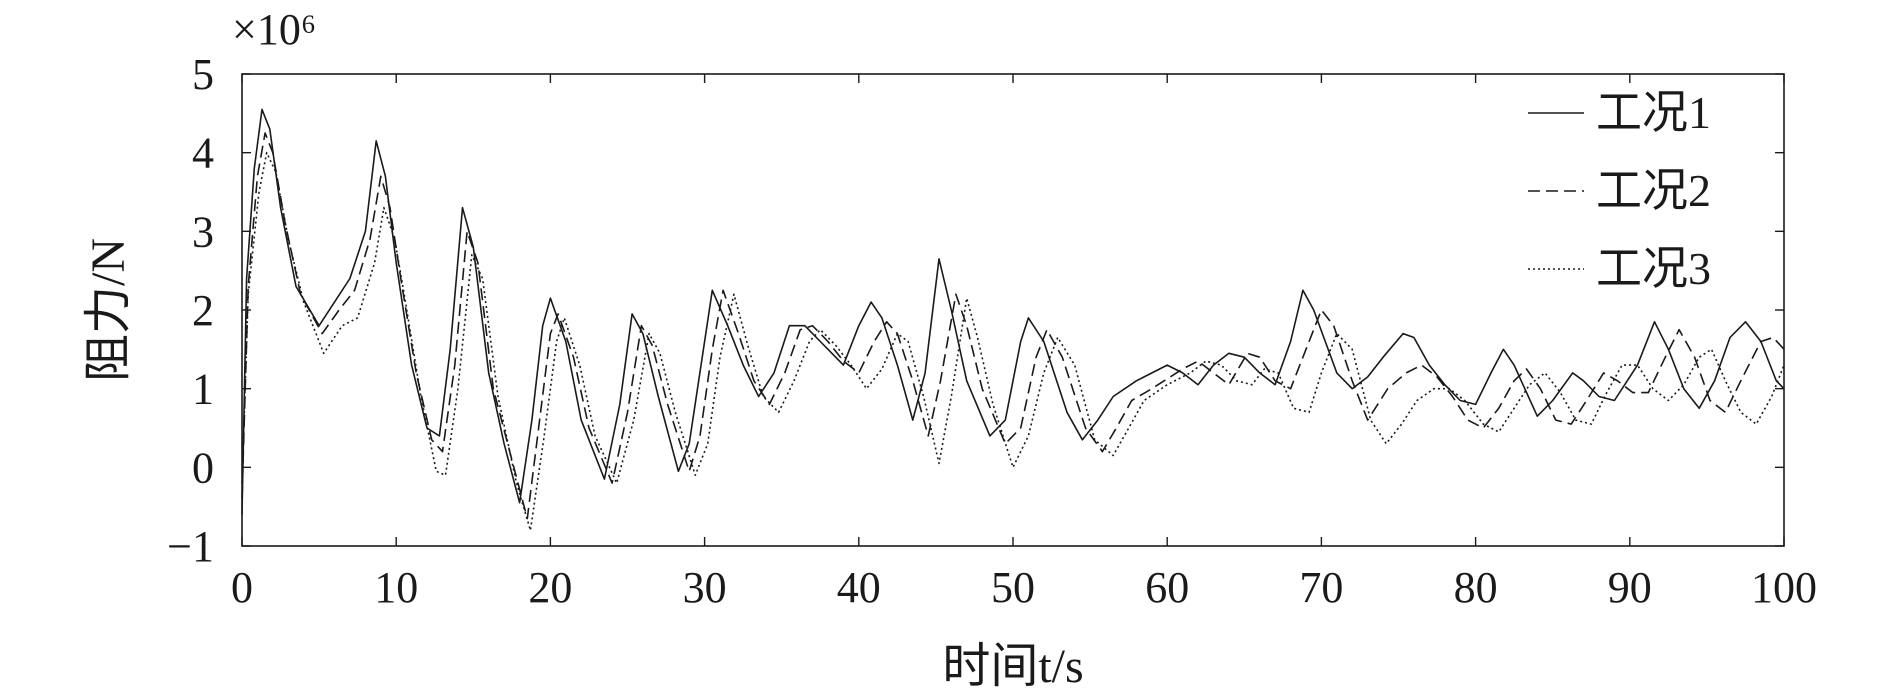  I want to click on x-tick-label: 10, so click(396, 587).